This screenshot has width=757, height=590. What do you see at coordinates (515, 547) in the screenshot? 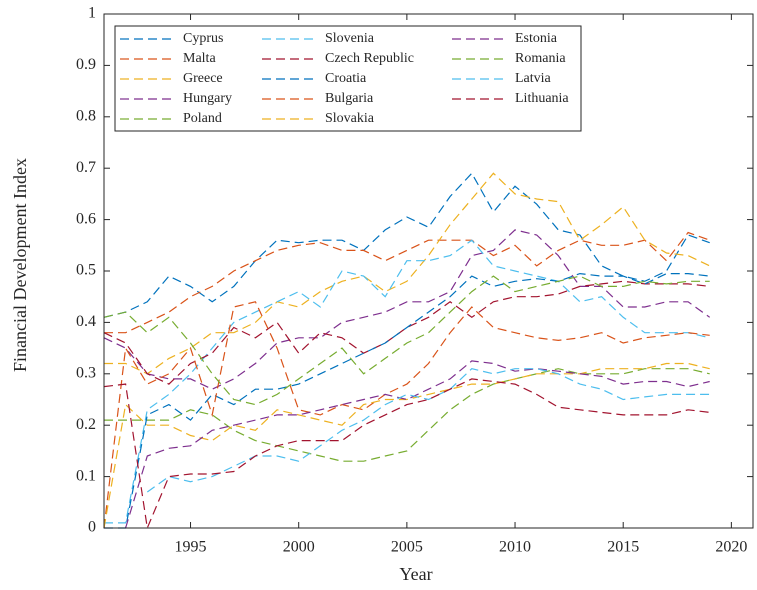
I see `x-tick-label: 2010` at bounding box center [515, 547].